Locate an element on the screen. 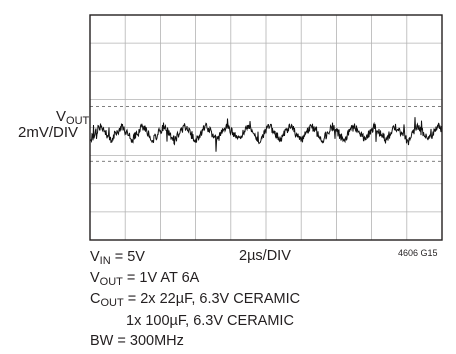 The width and height of the screenshot is (456, 354). y-axis-scale: 2mV/DIV is located at coordinates (48, 132).